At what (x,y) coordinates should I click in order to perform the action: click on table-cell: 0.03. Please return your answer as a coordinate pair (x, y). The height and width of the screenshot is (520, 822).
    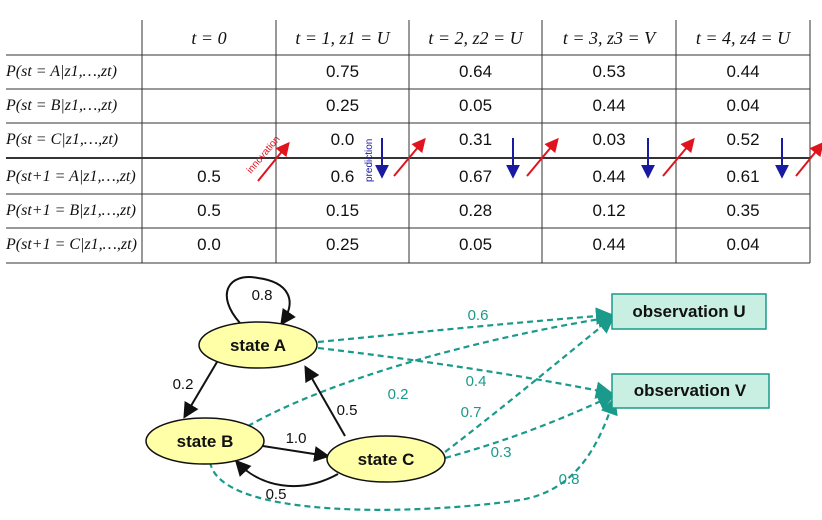
    Looking at the image, I should click on (609, 139).